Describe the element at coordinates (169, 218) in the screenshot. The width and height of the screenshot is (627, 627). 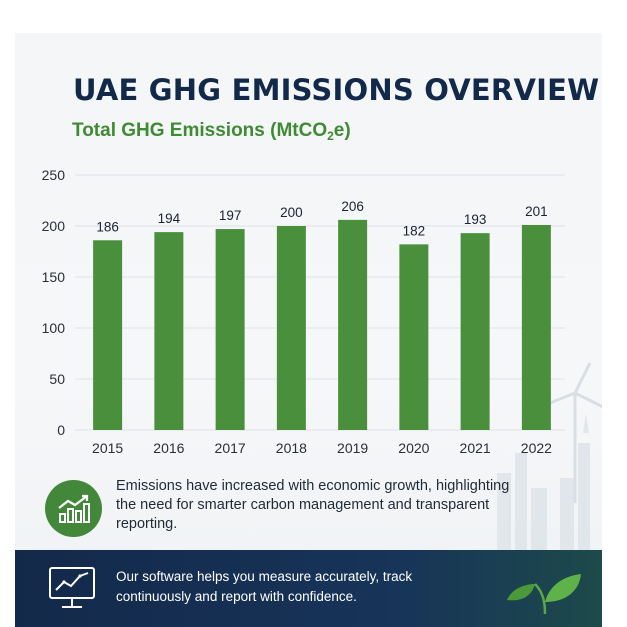
I see `data-label: 194` at that location.